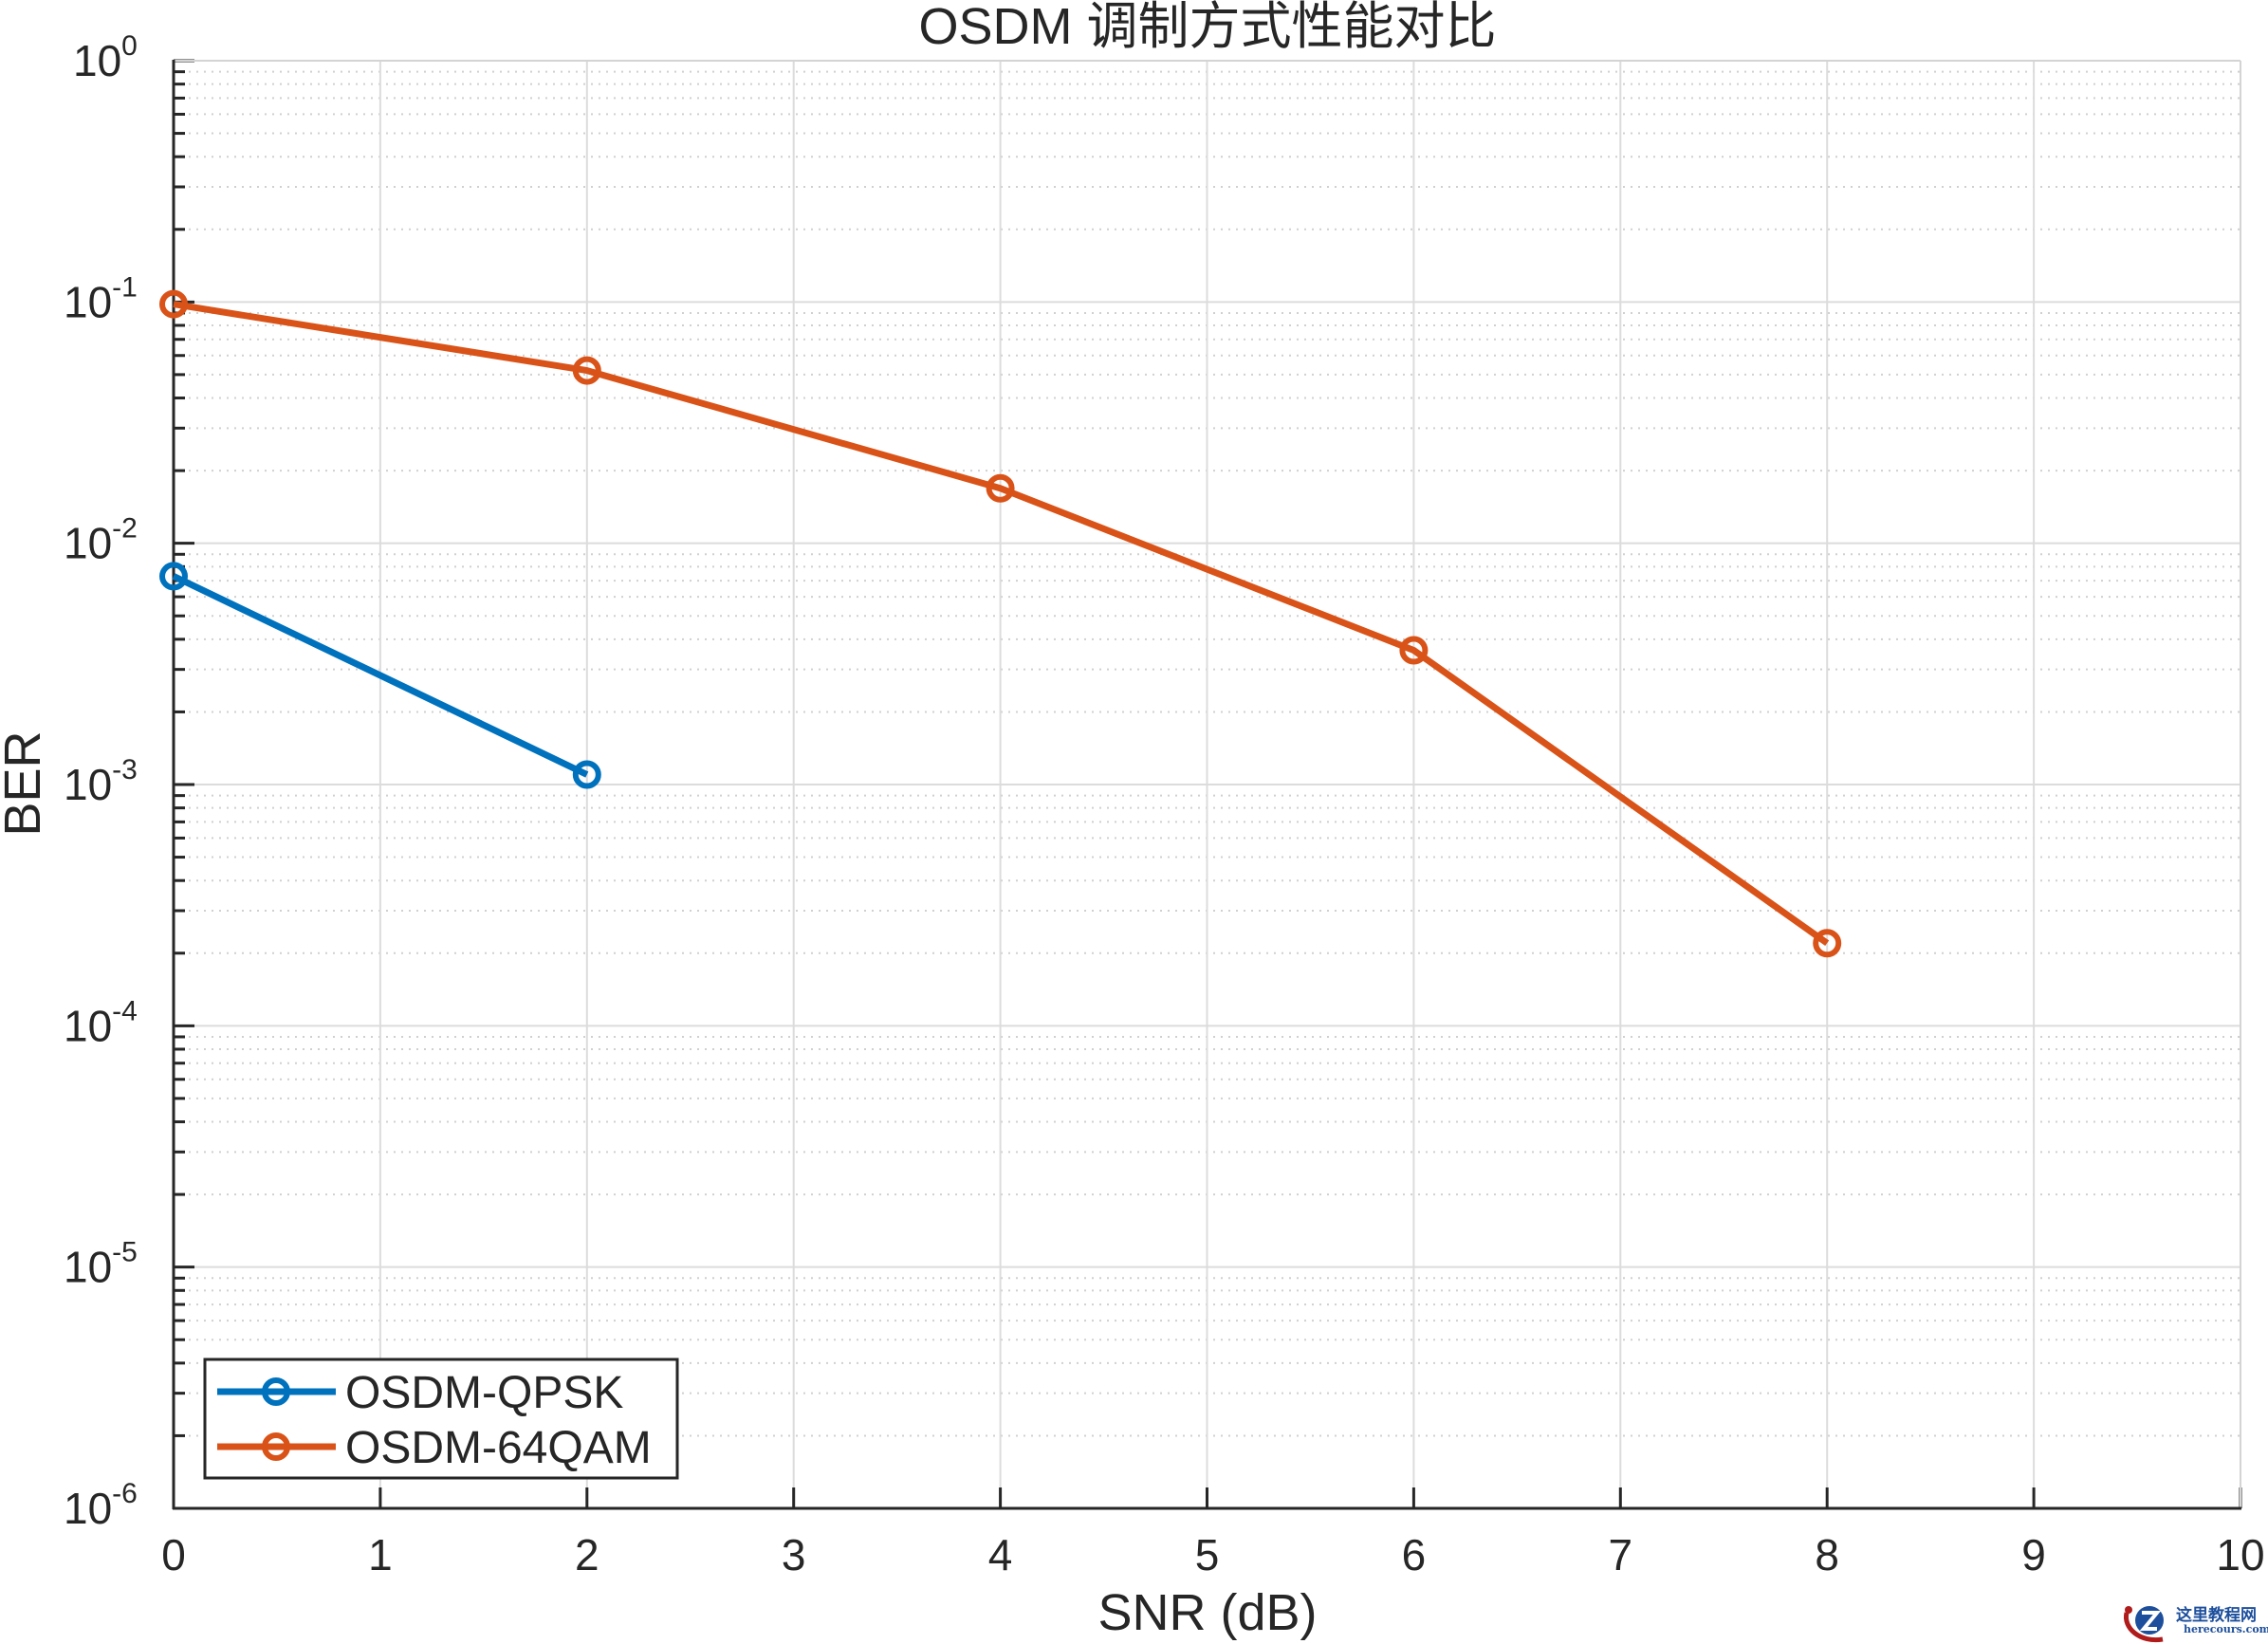 This screenshot has width=2268, height=1644. I want to click on watermark: 这里教程网 herecours.com, so click(2194, 1621).